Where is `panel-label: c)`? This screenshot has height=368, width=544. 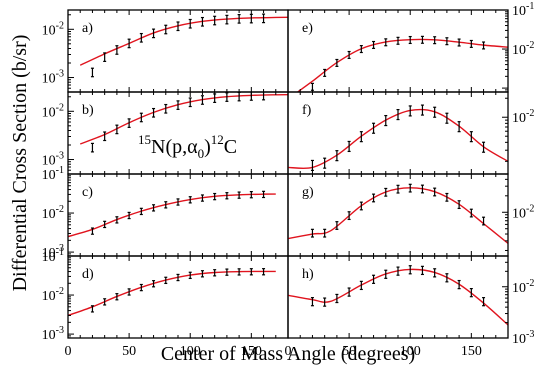 panel-label: c) is located at coordinates (87, 192).